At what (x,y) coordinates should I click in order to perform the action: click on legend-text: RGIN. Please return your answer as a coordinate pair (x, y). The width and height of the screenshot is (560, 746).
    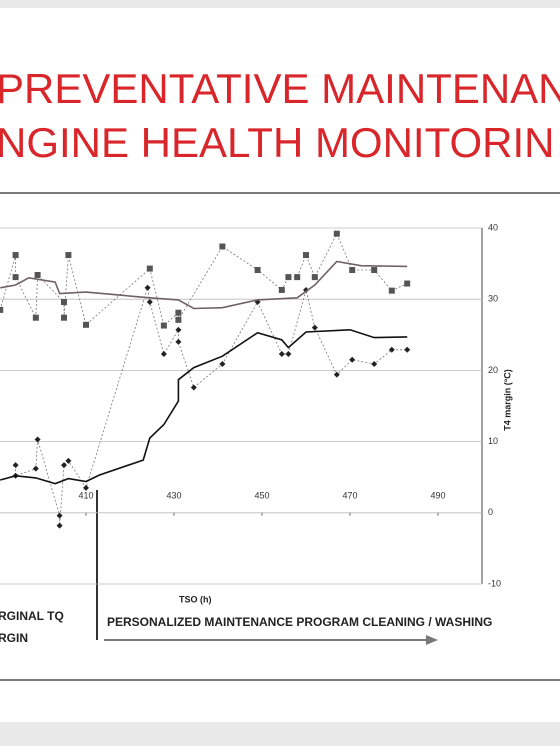
    Looking at the image, I should click on (14, 638).